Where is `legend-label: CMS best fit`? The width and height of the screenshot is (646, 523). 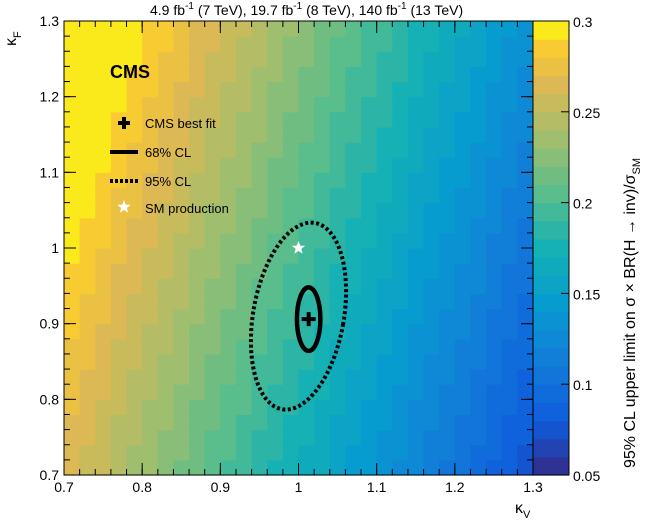
legend-label: CMS best fit is located at coordinates (180, 123).